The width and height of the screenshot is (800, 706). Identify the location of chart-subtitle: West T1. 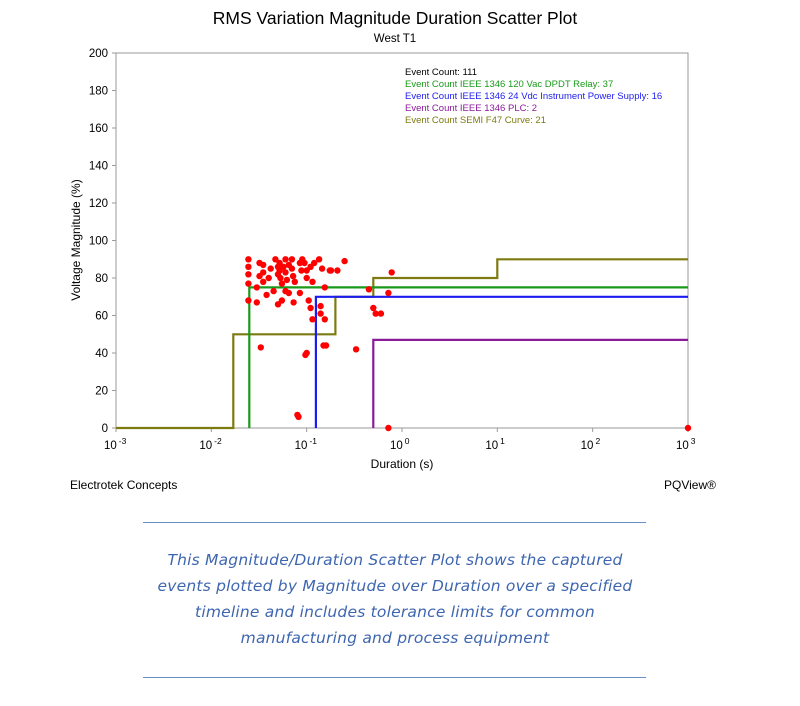
(395, 39).